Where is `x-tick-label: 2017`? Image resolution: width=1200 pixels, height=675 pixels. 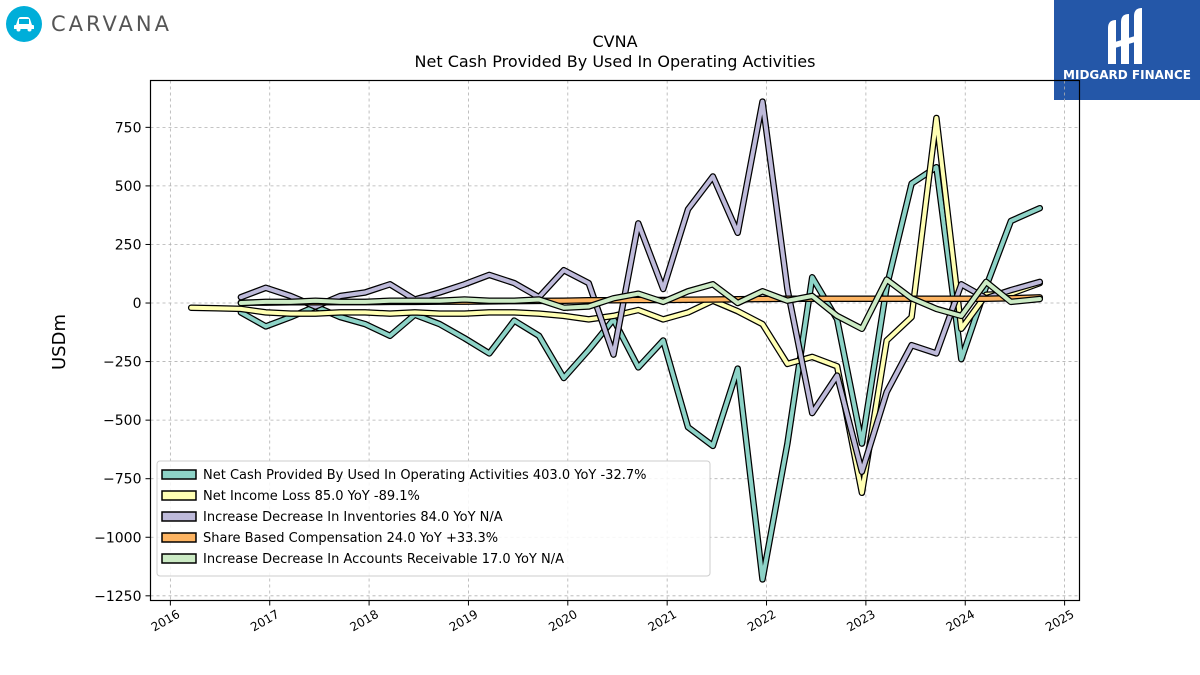 x-tick-label: 2017 is located at coordinates (264, 620).